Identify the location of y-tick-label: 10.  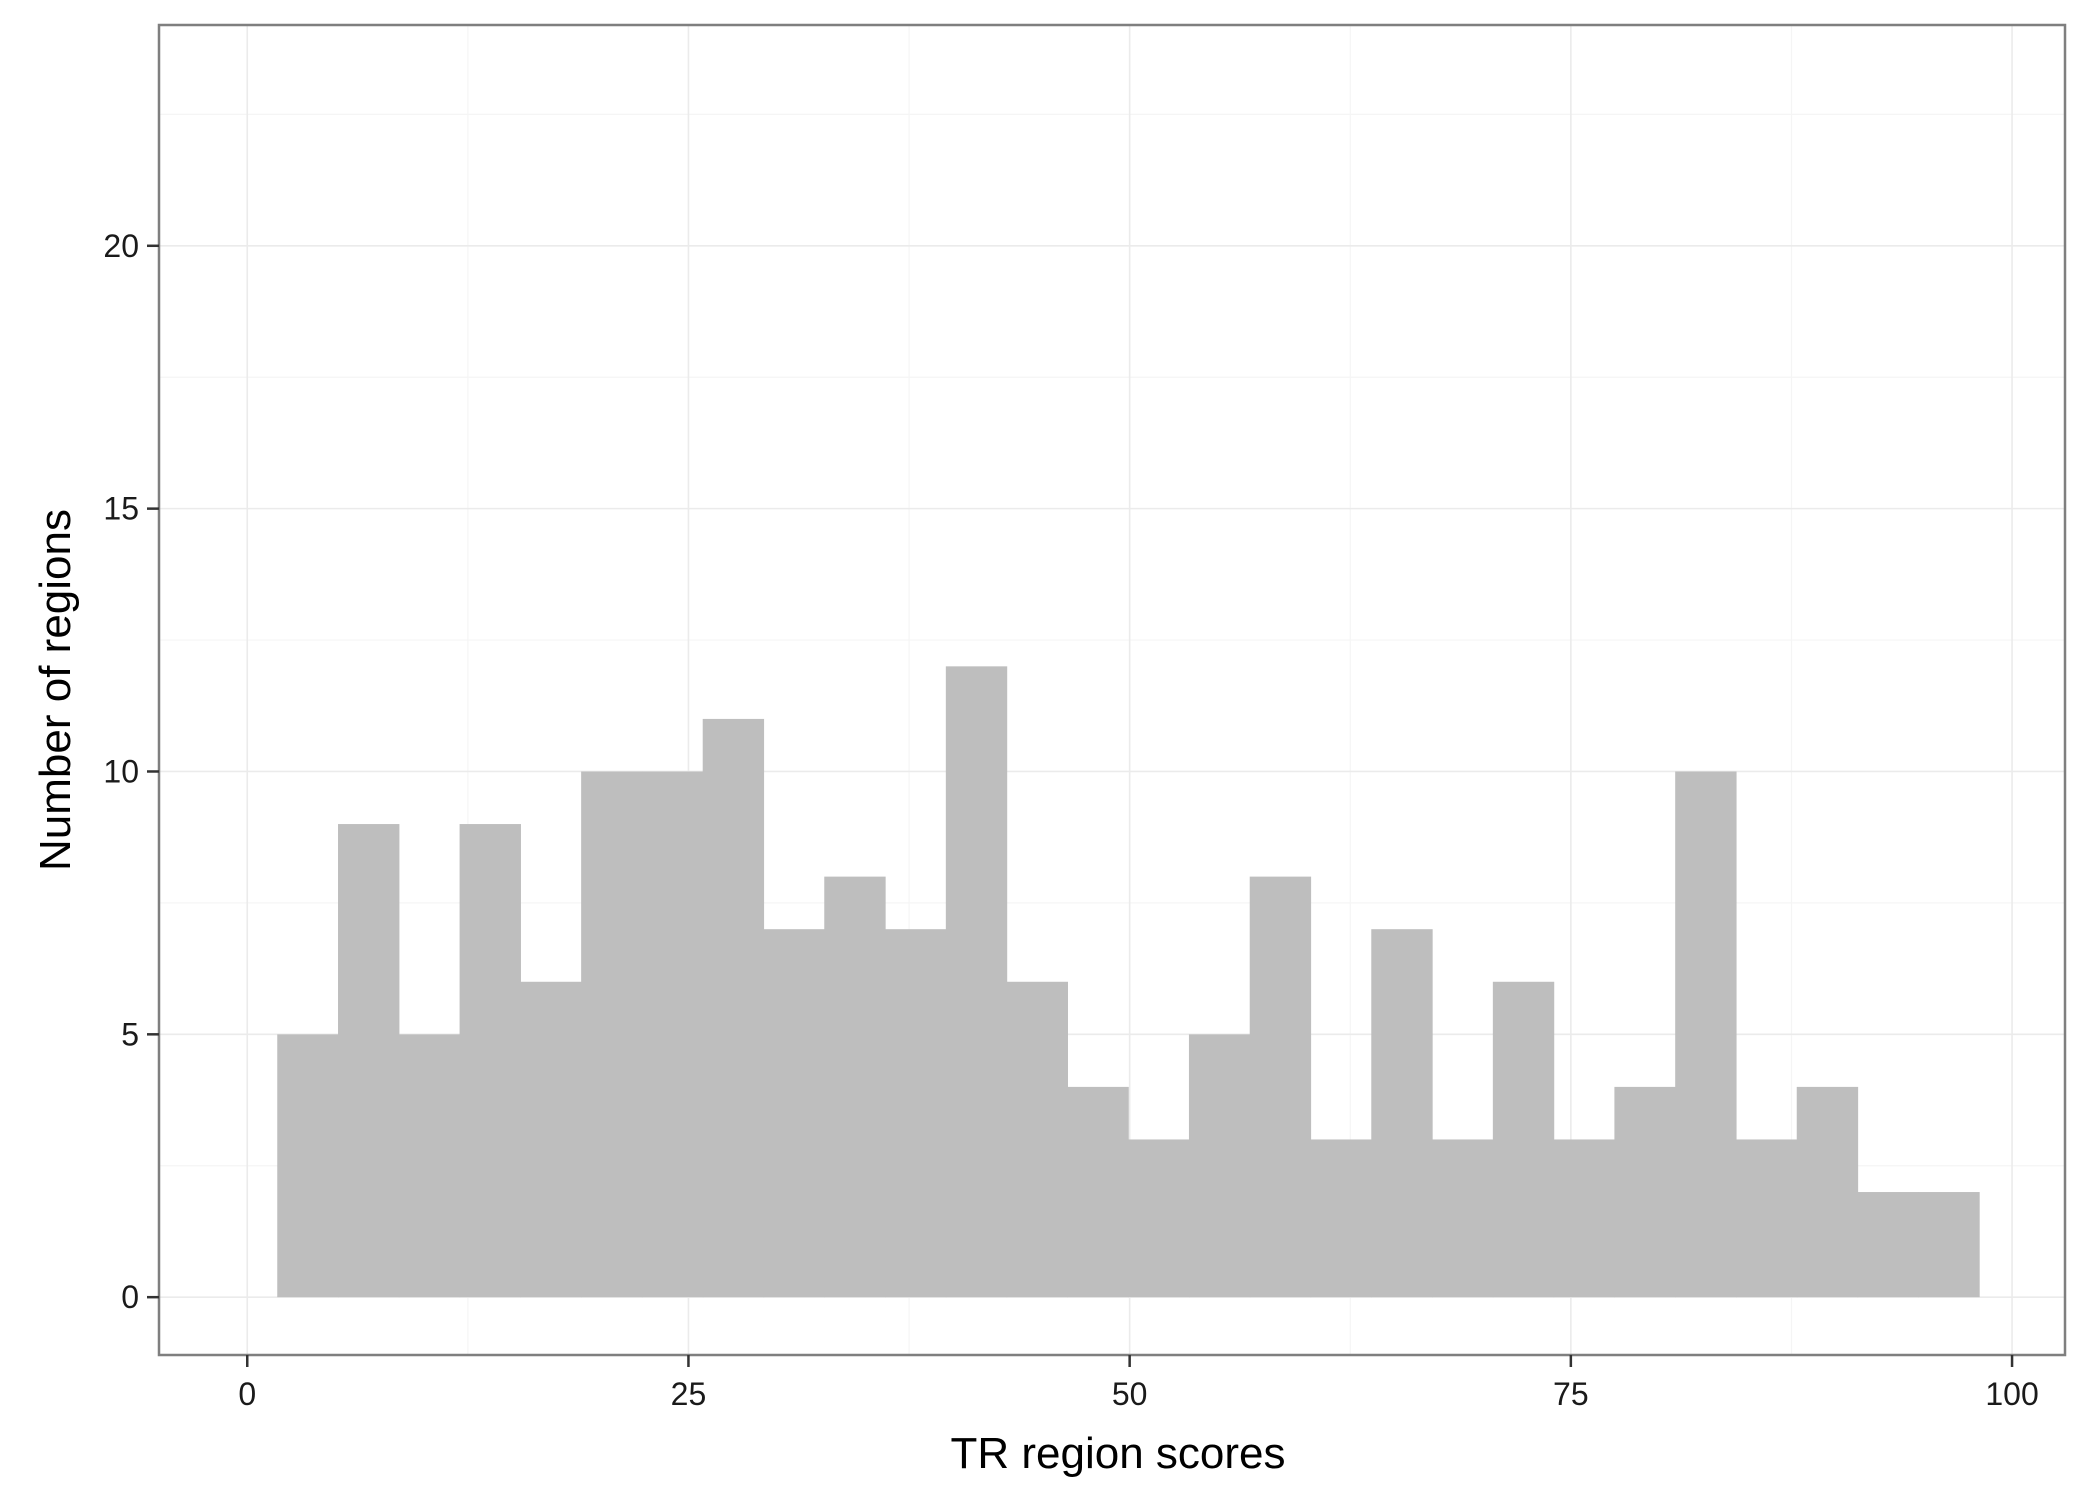
(121, 771).